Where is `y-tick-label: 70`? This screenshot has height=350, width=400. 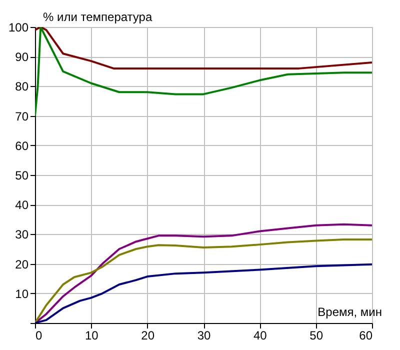
y-tick-label: 70 is located at coordinates (22, 116).